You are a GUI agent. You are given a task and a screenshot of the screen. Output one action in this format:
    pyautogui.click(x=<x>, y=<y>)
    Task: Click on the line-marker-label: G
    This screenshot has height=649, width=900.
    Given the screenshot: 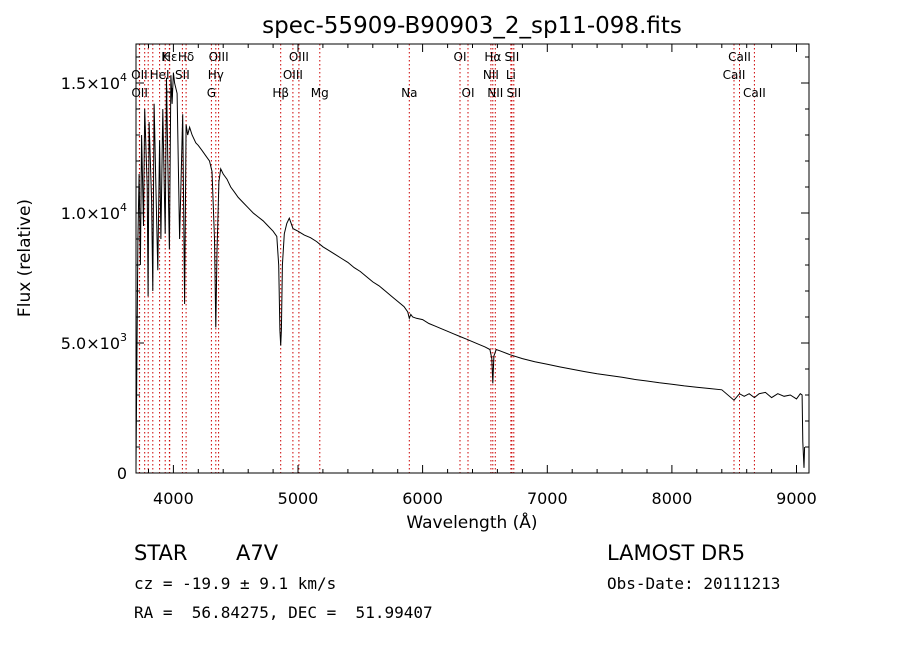 What is the action you would take?
    pyautogui.click(x=211, y=93)
    